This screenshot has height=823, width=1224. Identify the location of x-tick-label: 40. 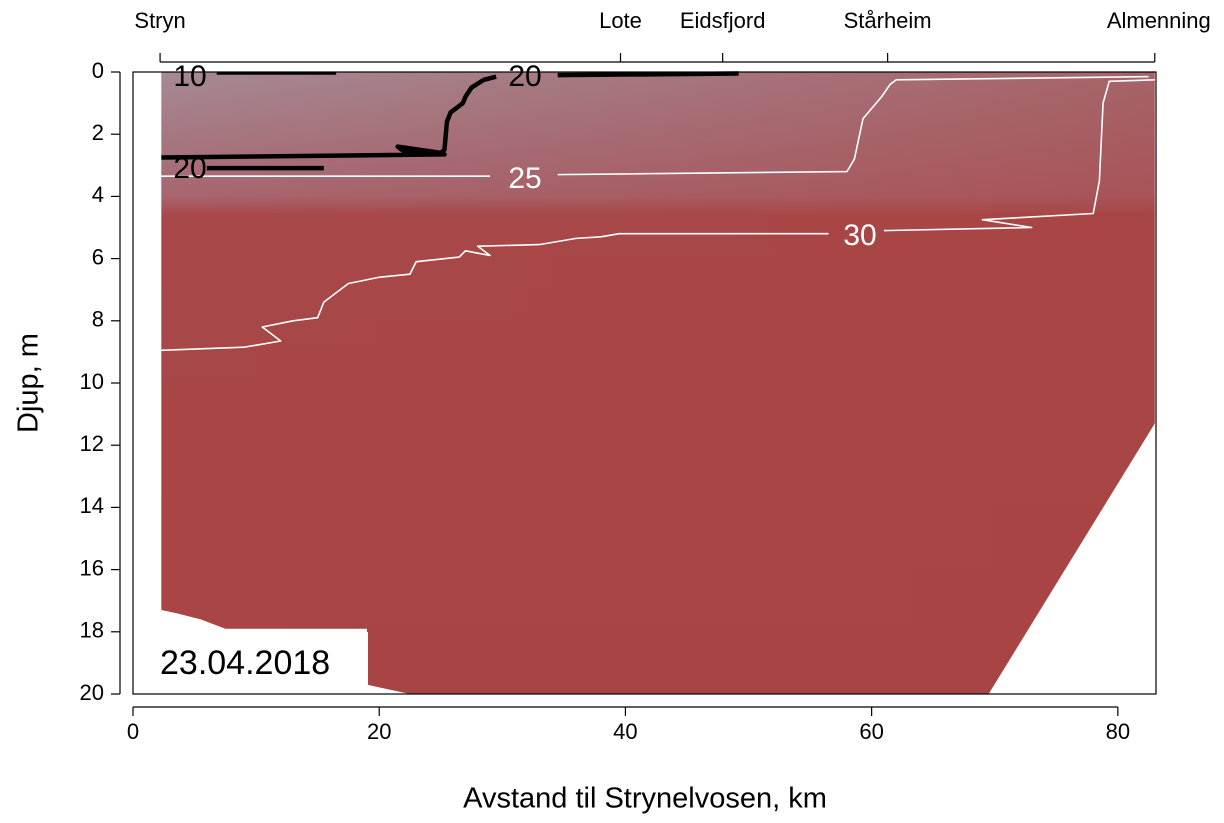
(625, 731).